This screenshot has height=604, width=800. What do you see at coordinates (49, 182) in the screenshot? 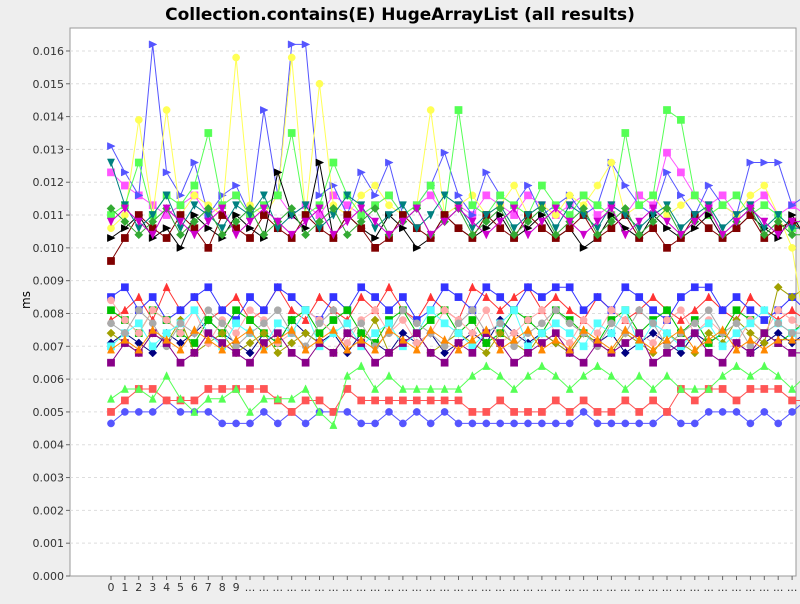
I see `y-tick-label: 0.012` at bounding box center [49, 182].